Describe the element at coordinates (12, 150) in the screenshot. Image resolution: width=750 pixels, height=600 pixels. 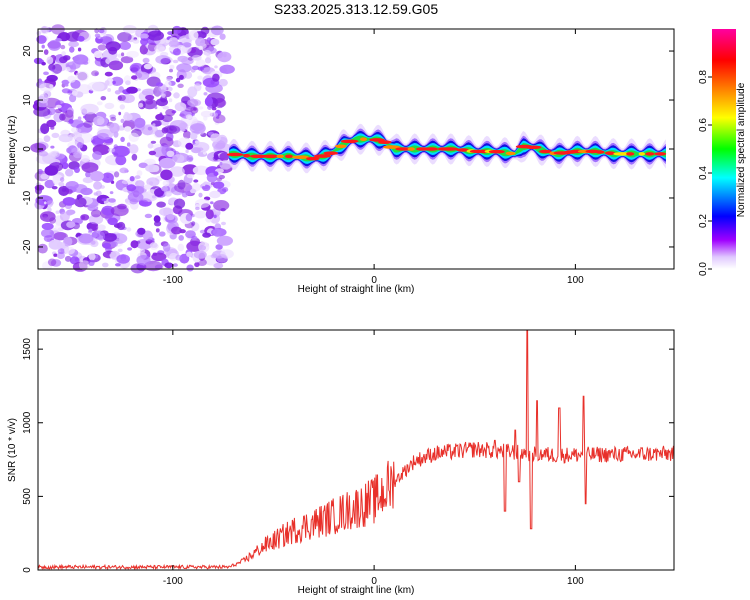
I see `y-axis-label: Frequency (Hz)` at that location.